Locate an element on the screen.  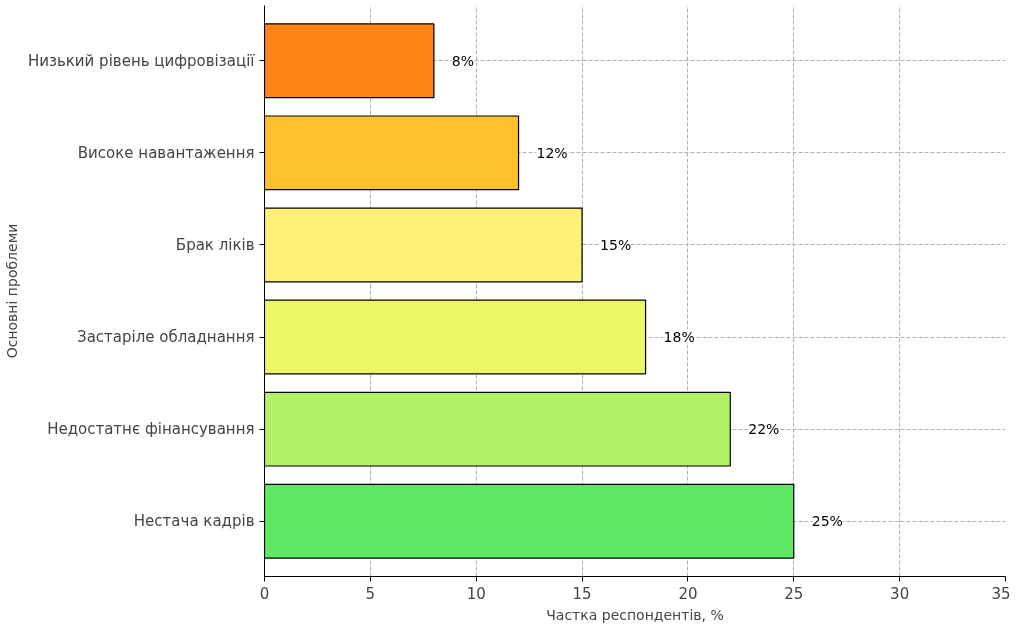
x-tick-label: 10 is located at coordinates (476, 593).